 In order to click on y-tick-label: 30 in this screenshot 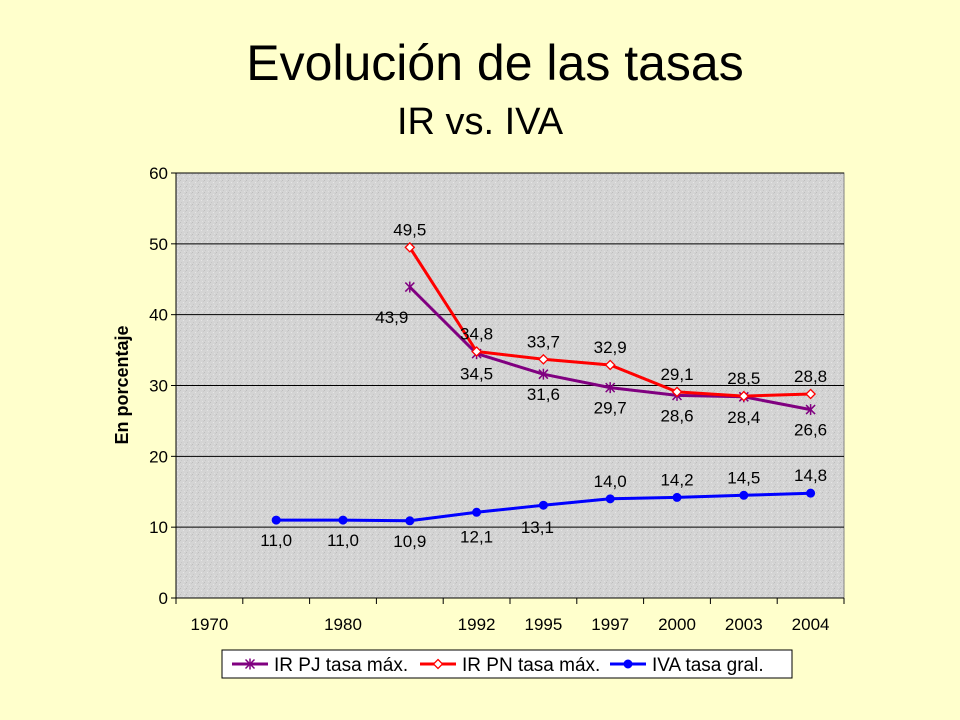, I will do `click(158, 386)`.